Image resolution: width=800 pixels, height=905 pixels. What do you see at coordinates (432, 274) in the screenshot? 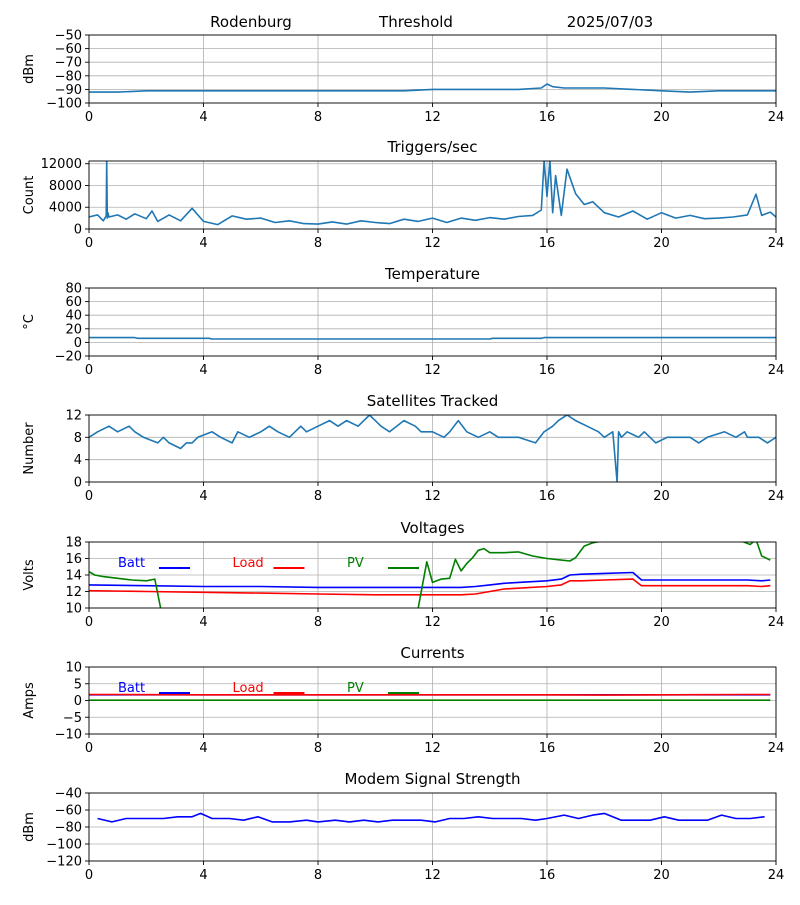
I see `panel-title: Temperature` at bounding box center [432, 274].